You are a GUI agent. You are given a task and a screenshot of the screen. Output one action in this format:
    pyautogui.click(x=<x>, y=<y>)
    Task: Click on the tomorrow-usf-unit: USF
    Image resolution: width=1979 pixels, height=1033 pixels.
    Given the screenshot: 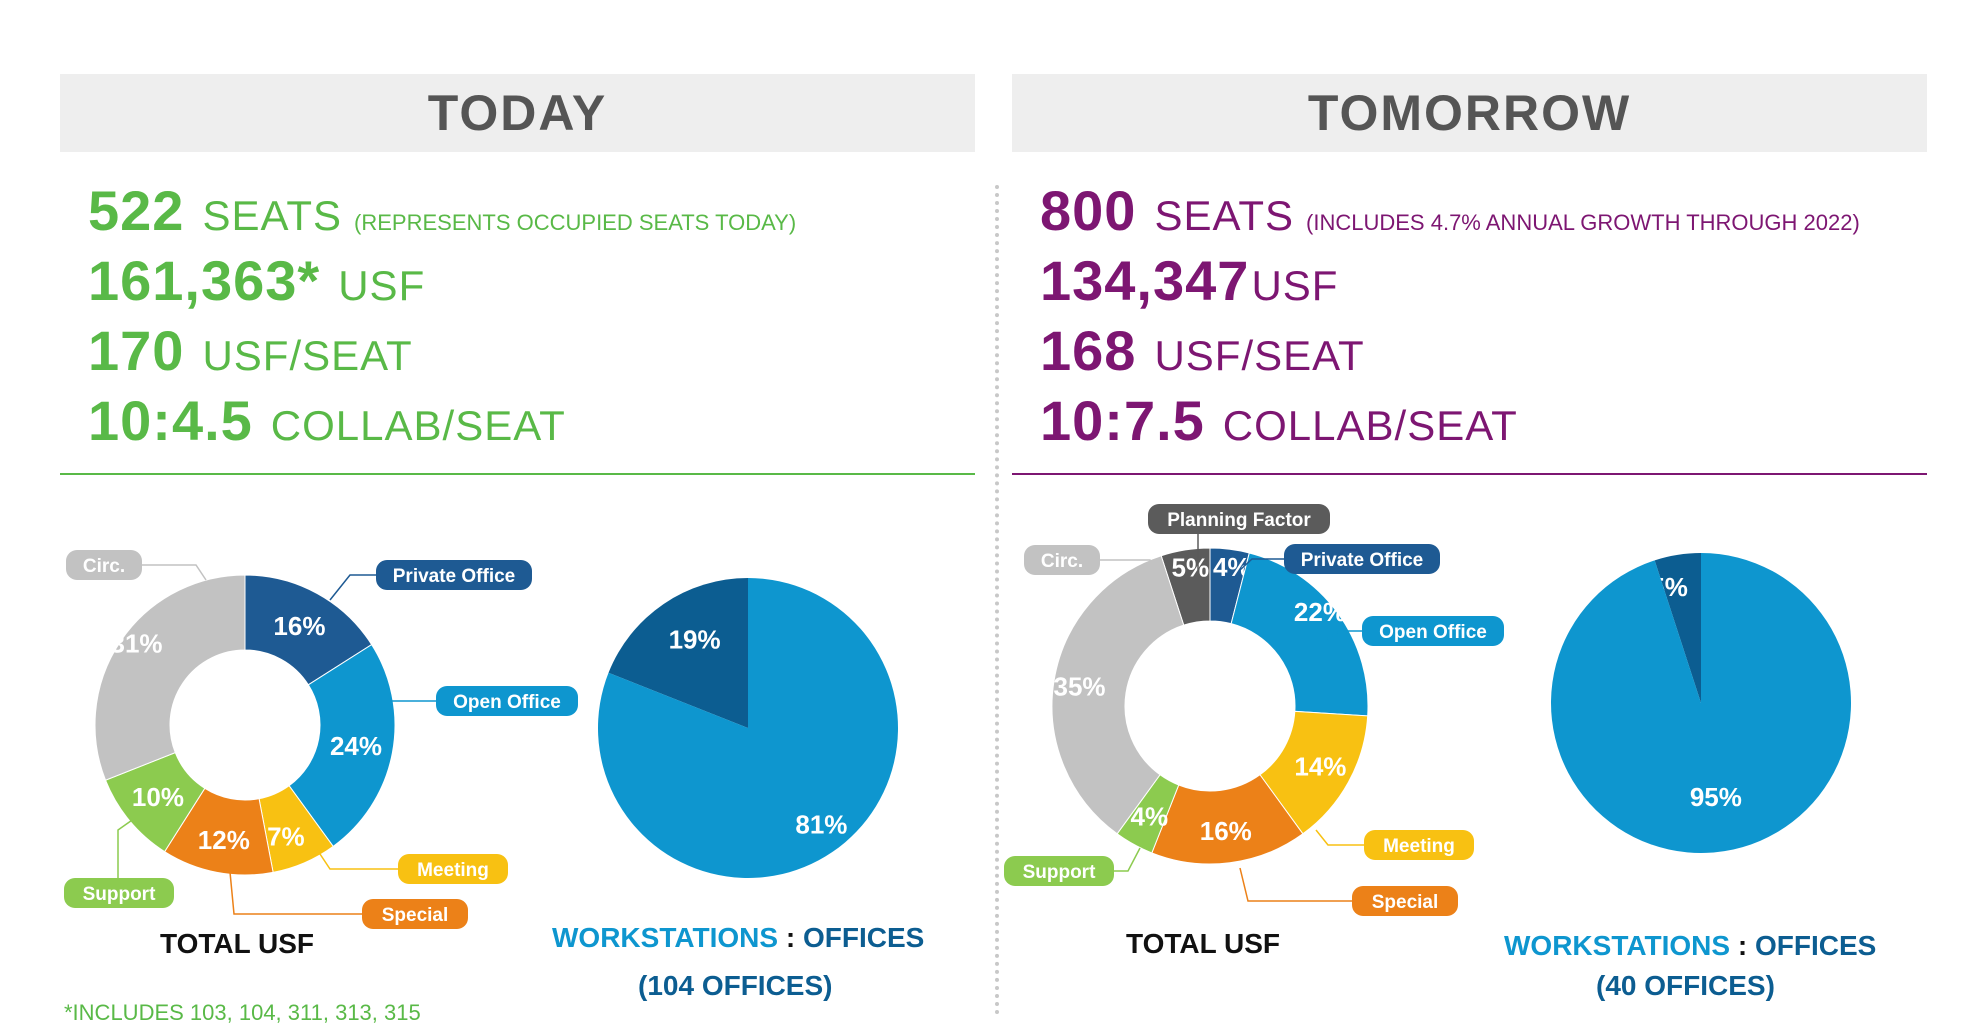 What is the action you would take?
    pyautogui.click(x=1295, y=285)
    